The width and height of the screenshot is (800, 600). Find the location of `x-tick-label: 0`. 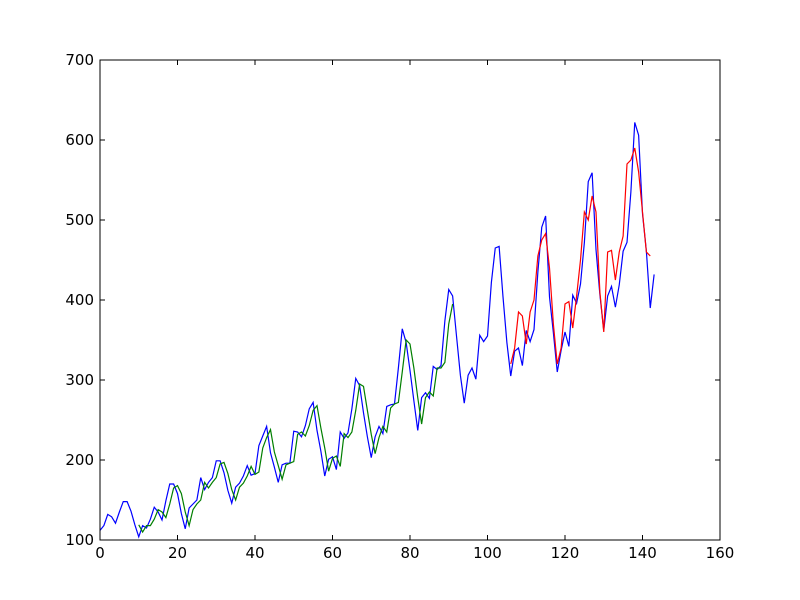

x-tick-label: 0 is located at coordinates (100, 553).